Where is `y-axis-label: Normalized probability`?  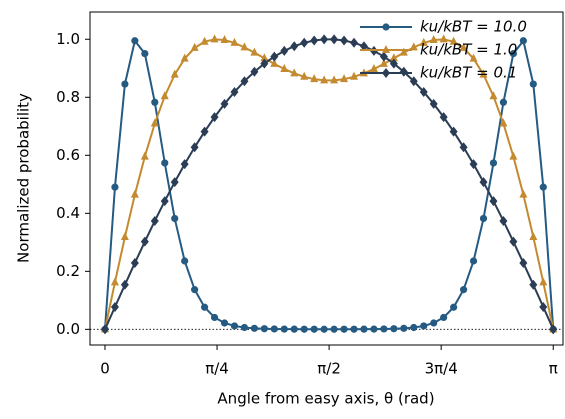 y-axis-label: Normalized probability is located at coordinates (24, 178).